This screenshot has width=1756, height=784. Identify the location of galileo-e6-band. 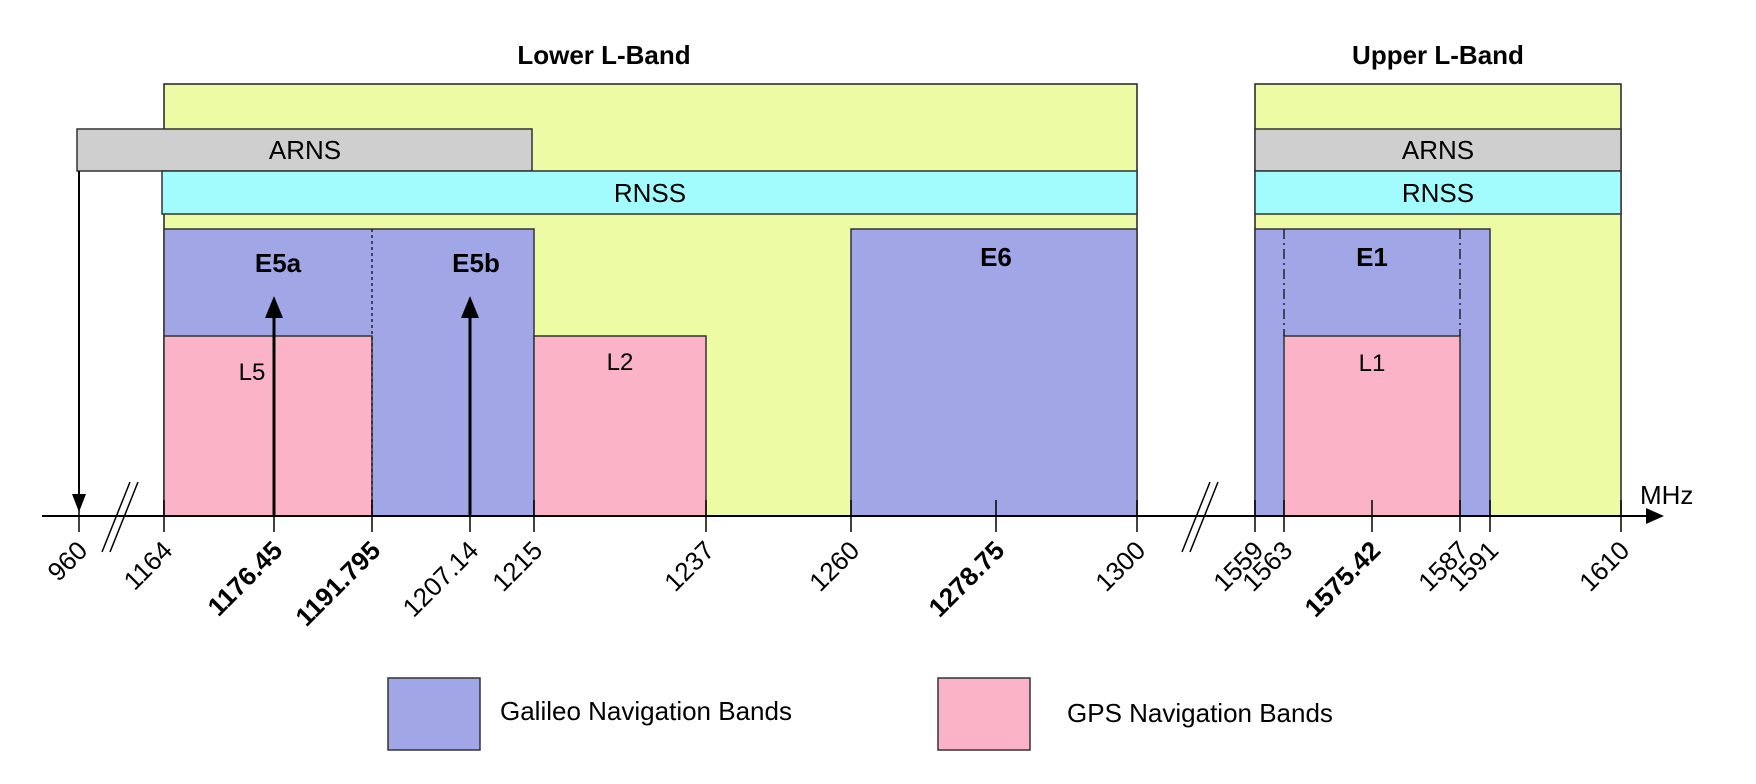
(994, 372).